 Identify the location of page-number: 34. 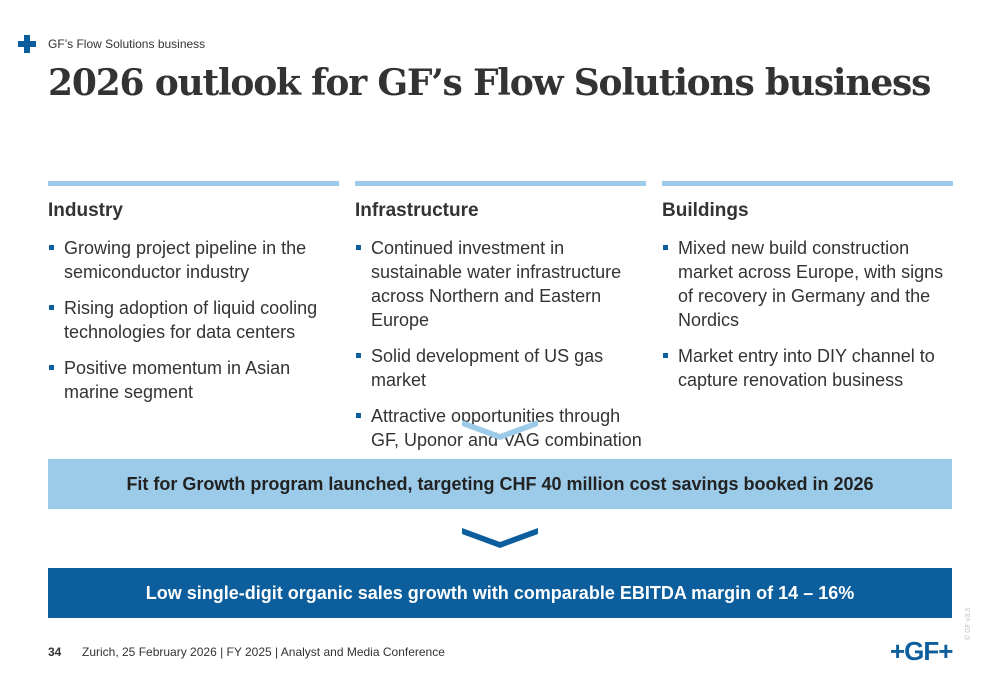
(55, 652).